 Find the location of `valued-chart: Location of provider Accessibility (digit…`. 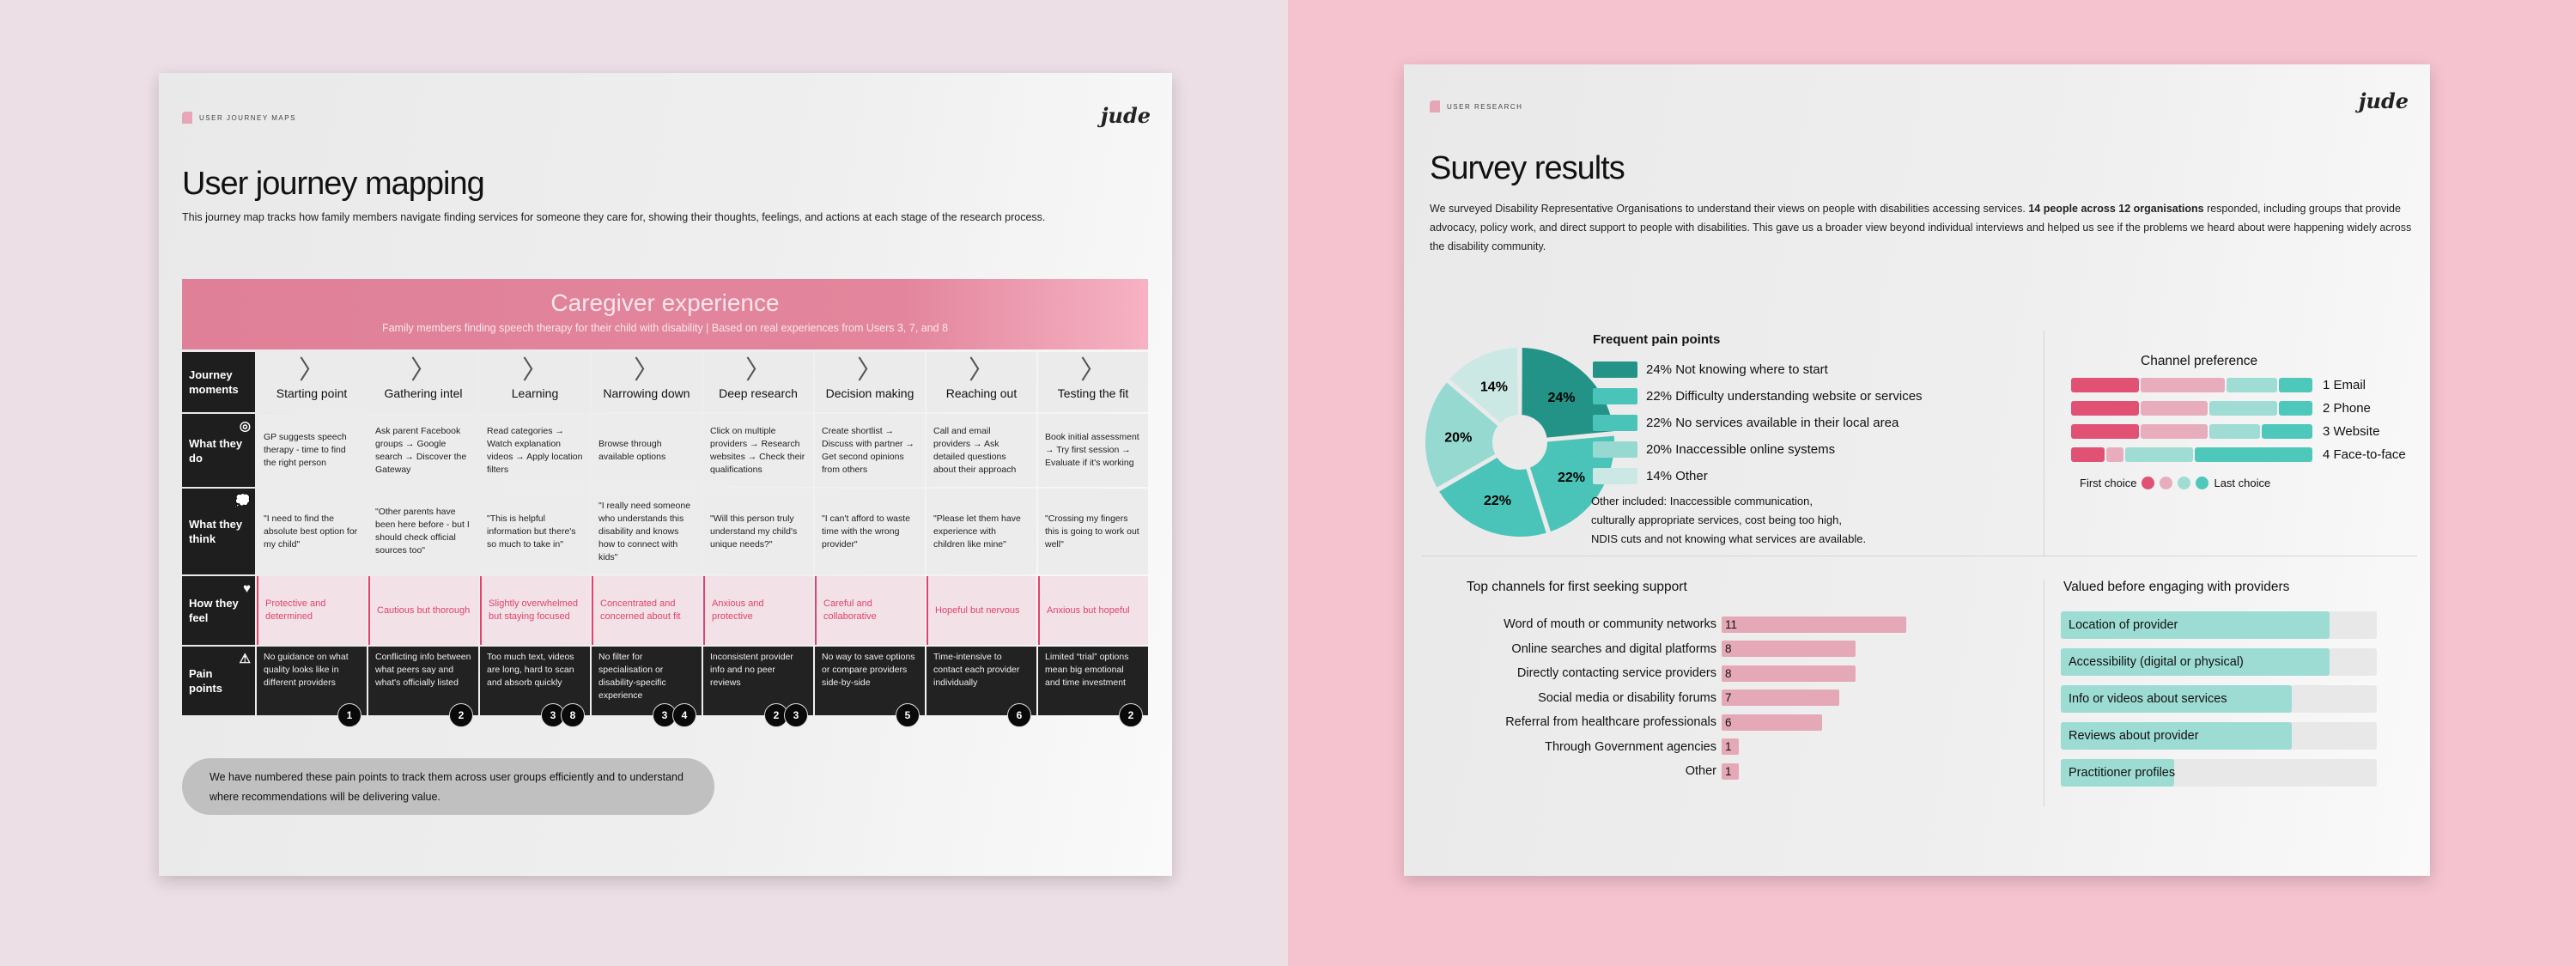

valued-chart: Location of provider Accessibility (digit… is located at coordinates (2219, 704).